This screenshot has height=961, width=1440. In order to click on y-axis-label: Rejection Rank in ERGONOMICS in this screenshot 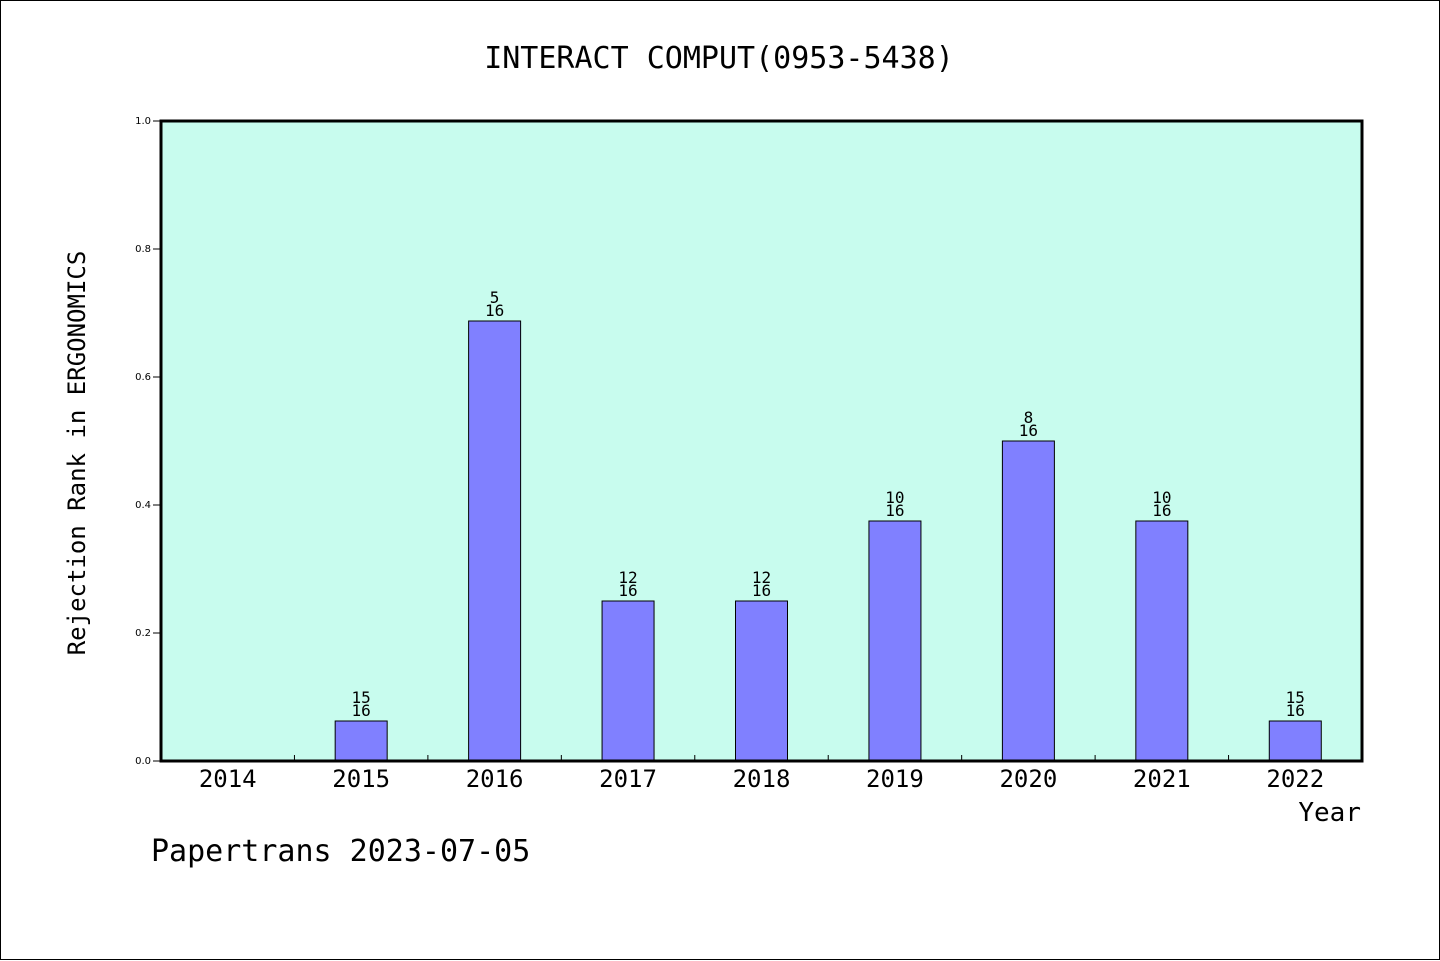, I will do `click(77, 453)`.